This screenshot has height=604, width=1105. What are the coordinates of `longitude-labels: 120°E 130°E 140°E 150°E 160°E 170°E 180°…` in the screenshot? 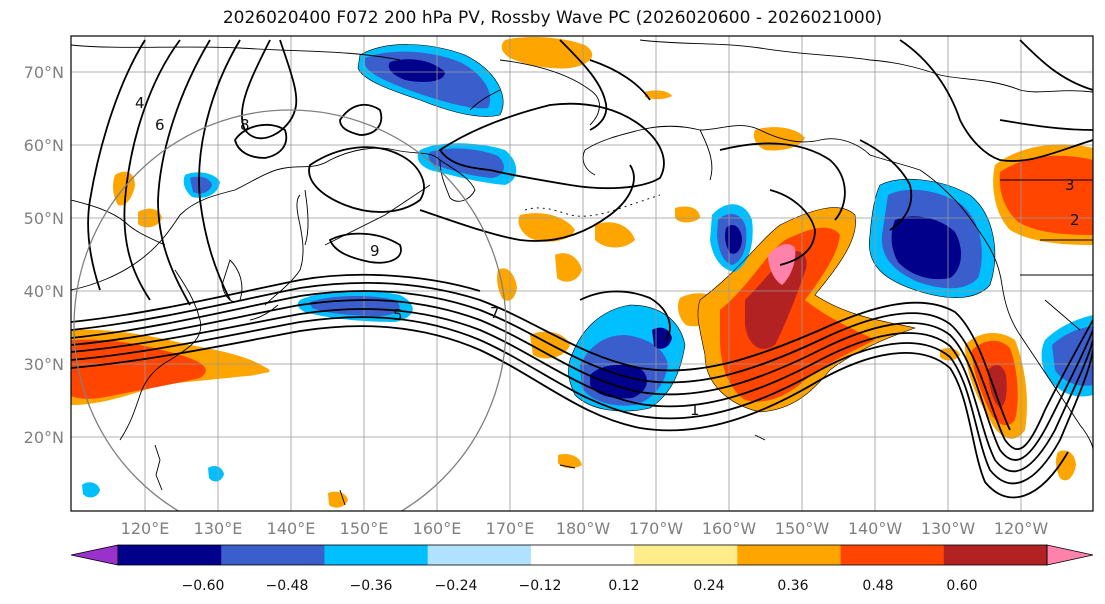 It's located at (585, 528).